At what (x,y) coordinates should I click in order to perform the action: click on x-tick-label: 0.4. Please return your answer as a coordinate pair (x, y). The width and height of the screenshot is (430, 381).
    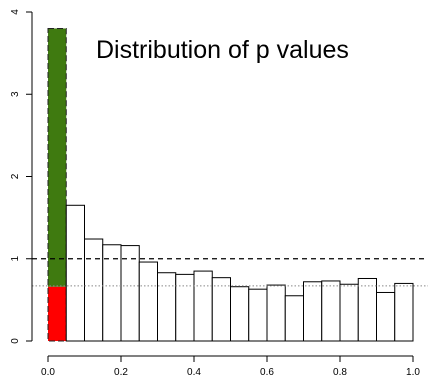
    Looking at the image, I should click on (194, 372).